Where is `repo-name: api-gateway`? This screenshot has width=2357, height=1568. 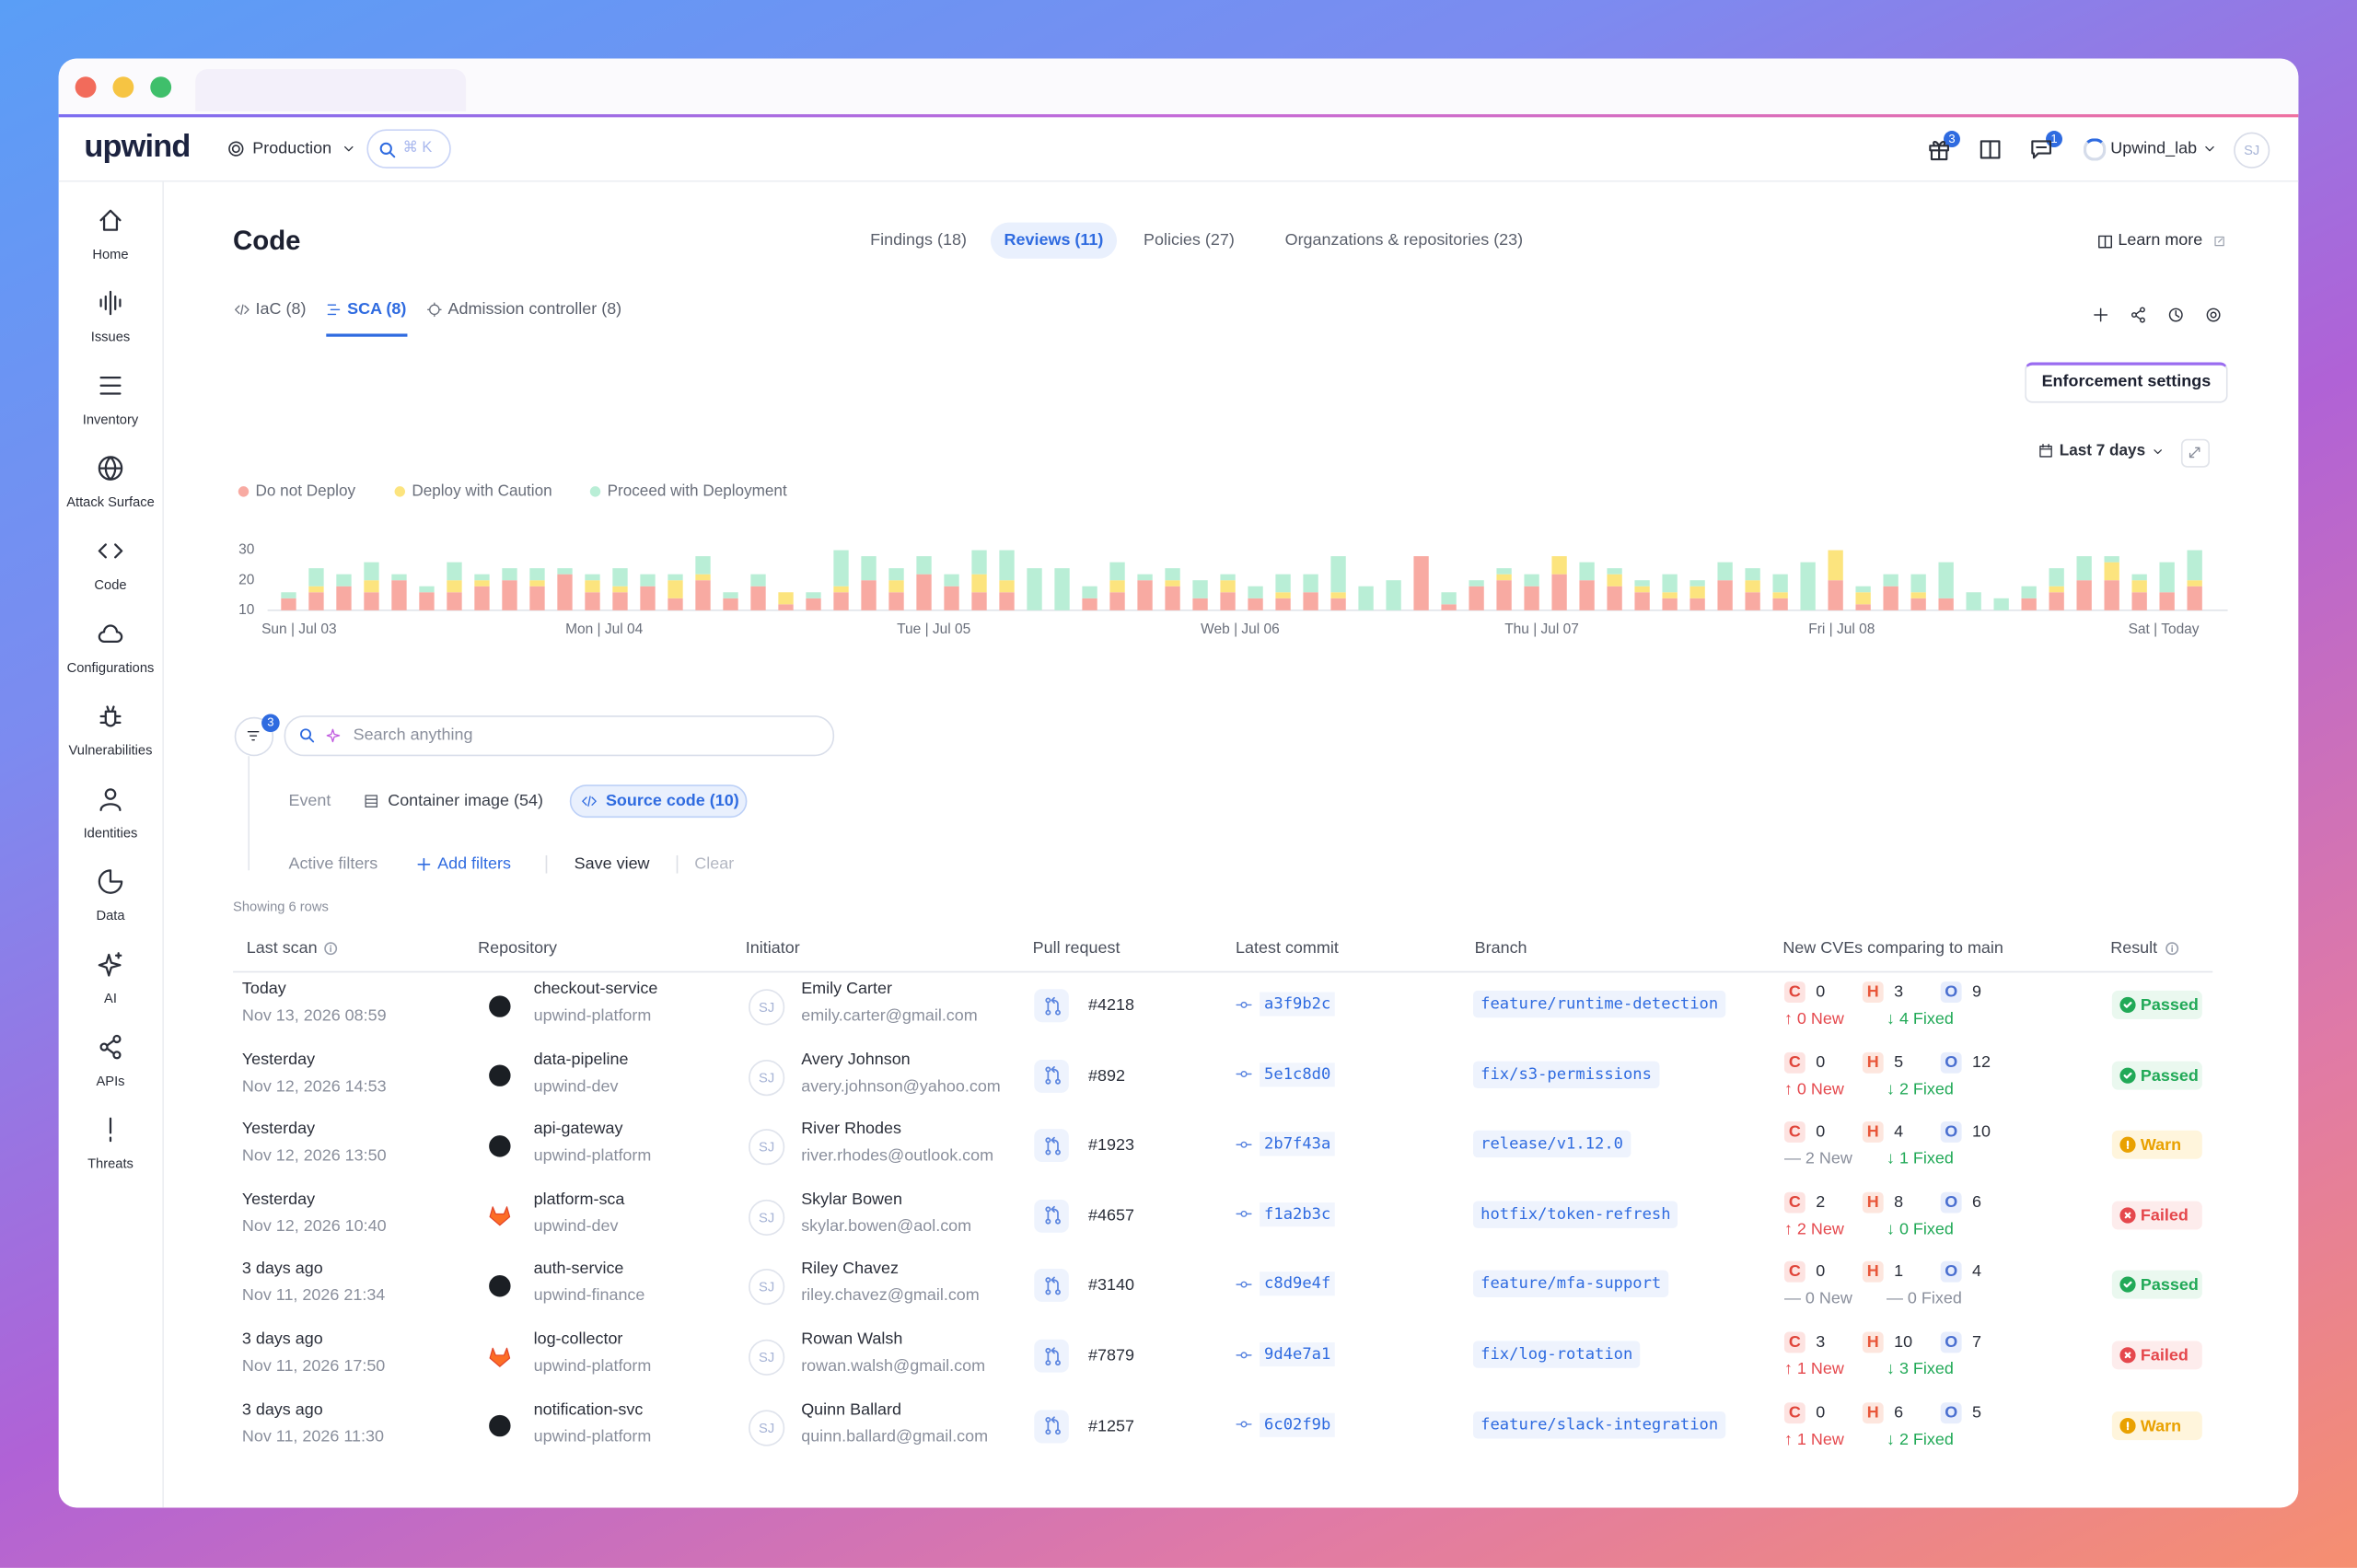
repo-name: api-gateway is located at coordinates (578, 1129).